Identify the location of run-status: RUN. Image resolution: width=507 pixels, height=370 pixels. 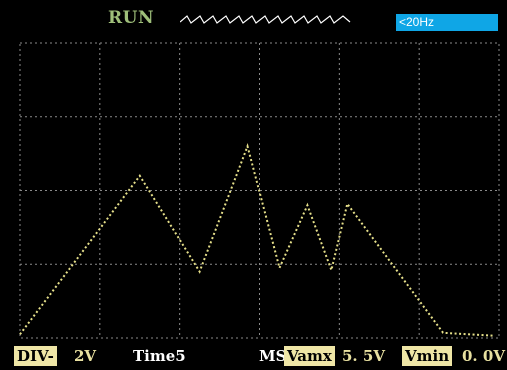
(131, 18).